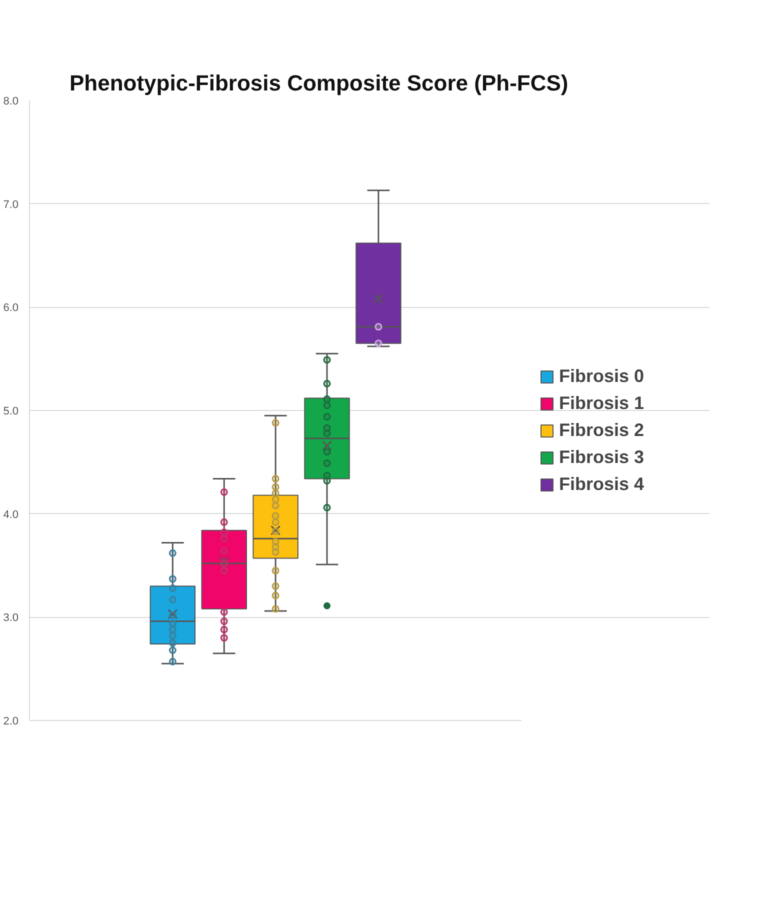 The image size is (765, 918). What do you see at coordinates (601, 457) in the screenshot?
I see `legend-label: Fibrosis 3` at bounding box center [601, 457].